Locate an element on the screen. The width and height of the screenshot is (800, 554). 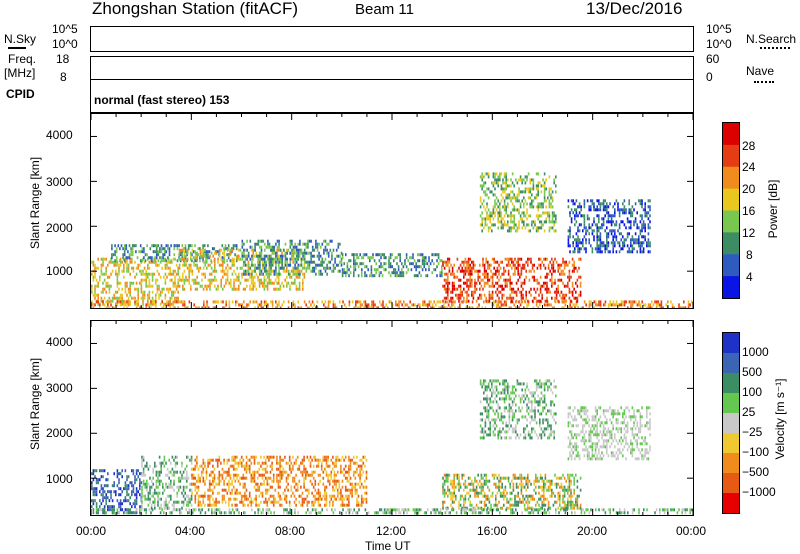
vel-cb-tick-n25: −25 is located at coordinates (752, 432).